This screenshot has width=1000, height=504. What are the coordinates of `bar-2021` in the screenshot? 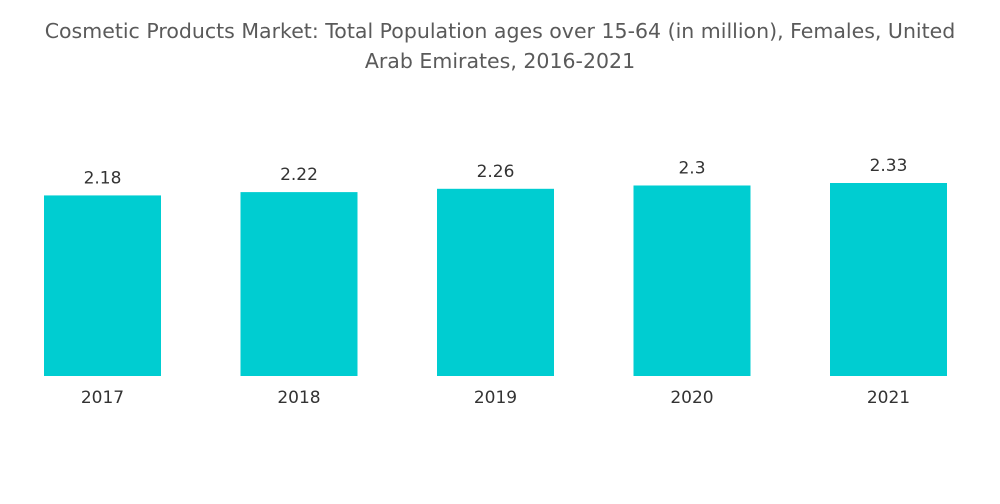 It's located at (888, 279).